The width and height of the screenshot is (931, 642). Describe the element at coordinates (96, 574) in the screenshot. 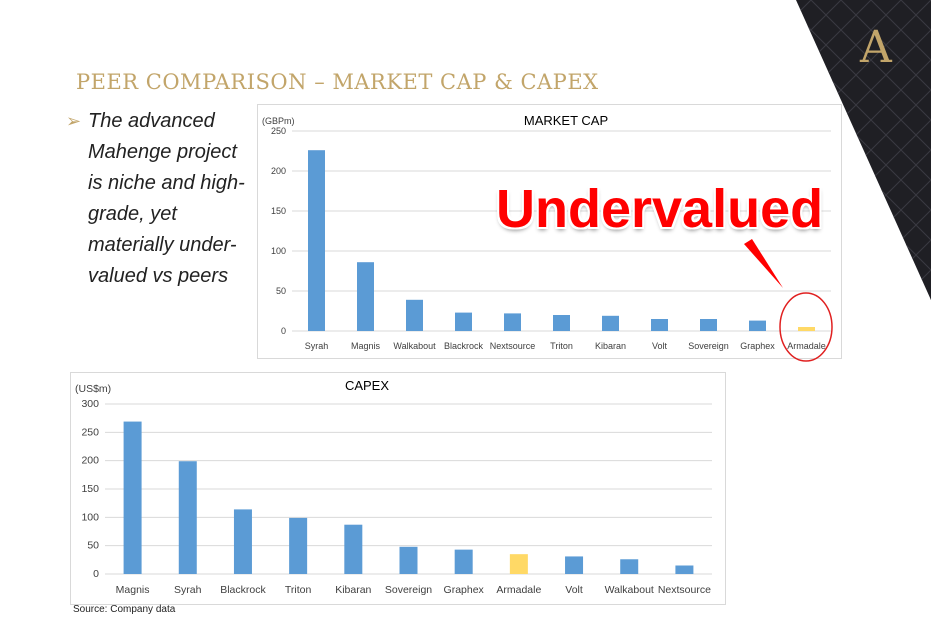

I see `capex-y-tick-label: 0` at that location.